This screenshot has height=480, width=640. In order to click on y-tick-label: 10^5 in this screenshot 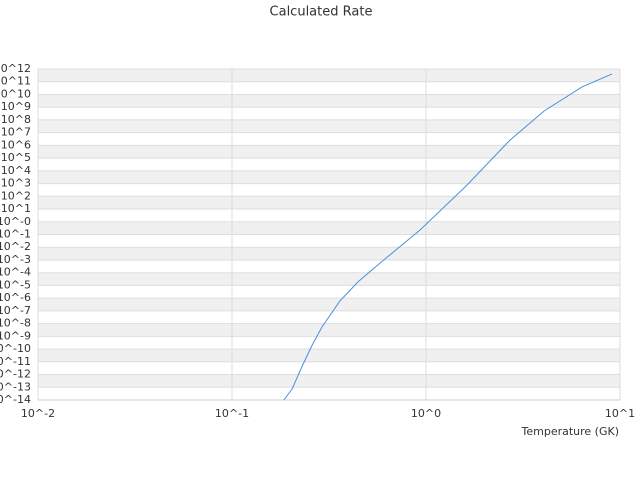, I will do `click(16, 157)`.